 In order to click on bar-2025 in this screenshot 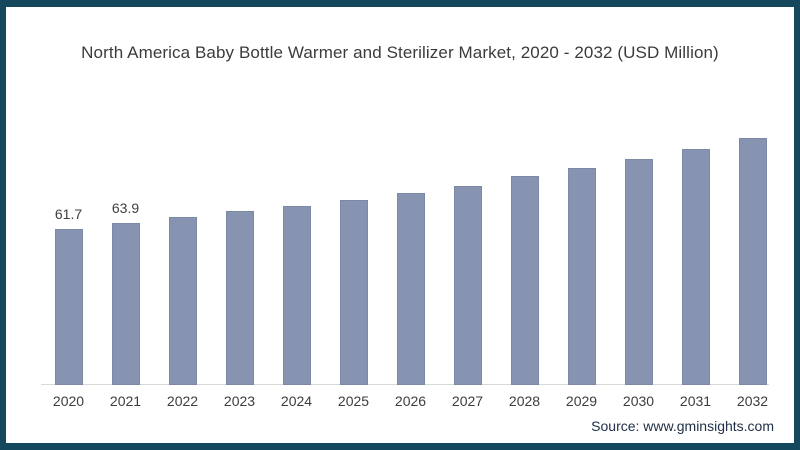, I will do `click(353, 292)`.